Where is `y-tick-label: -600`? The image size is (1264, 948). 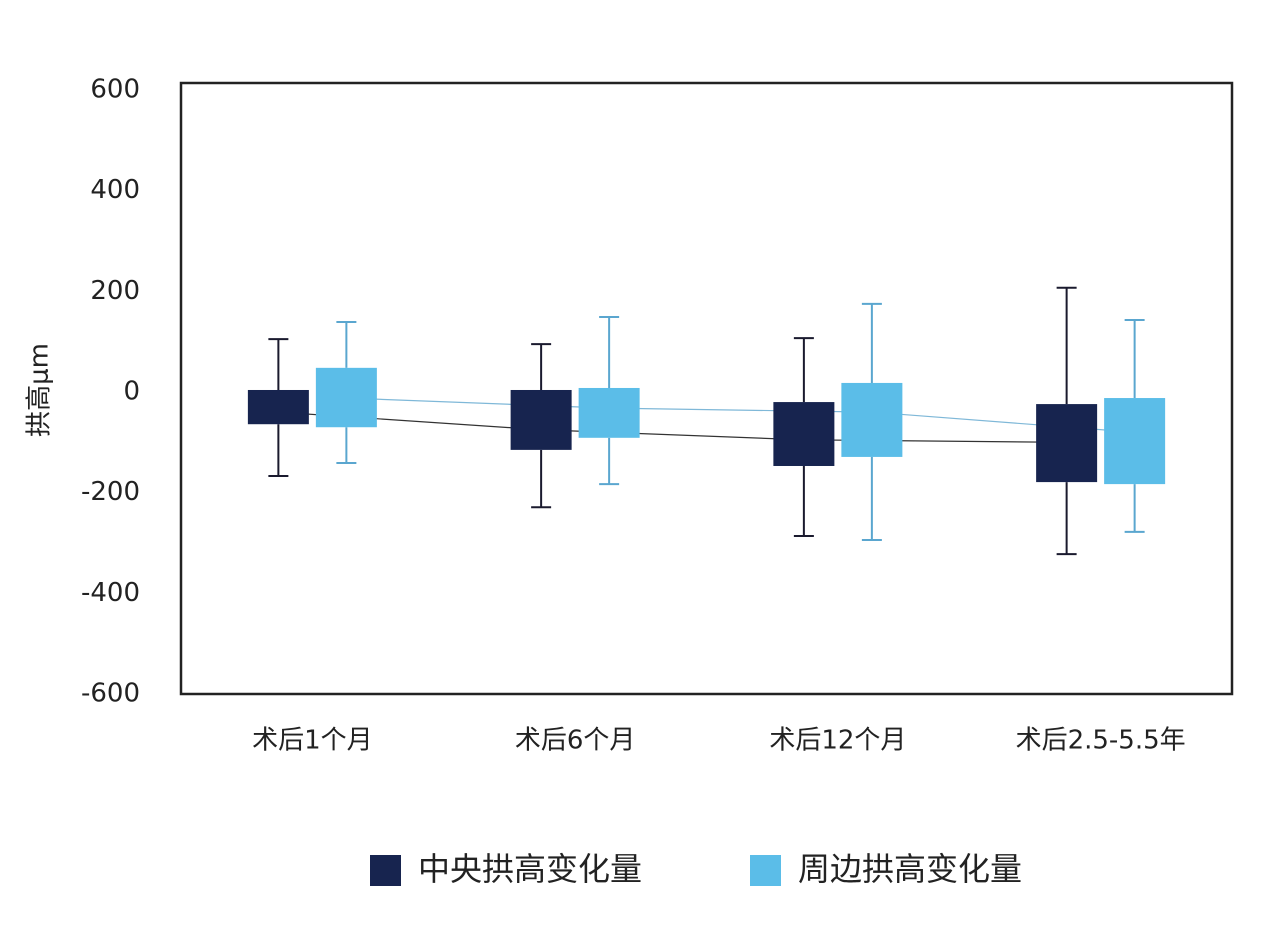
y-tick-label: -600 is located at coordinates (110, 694).